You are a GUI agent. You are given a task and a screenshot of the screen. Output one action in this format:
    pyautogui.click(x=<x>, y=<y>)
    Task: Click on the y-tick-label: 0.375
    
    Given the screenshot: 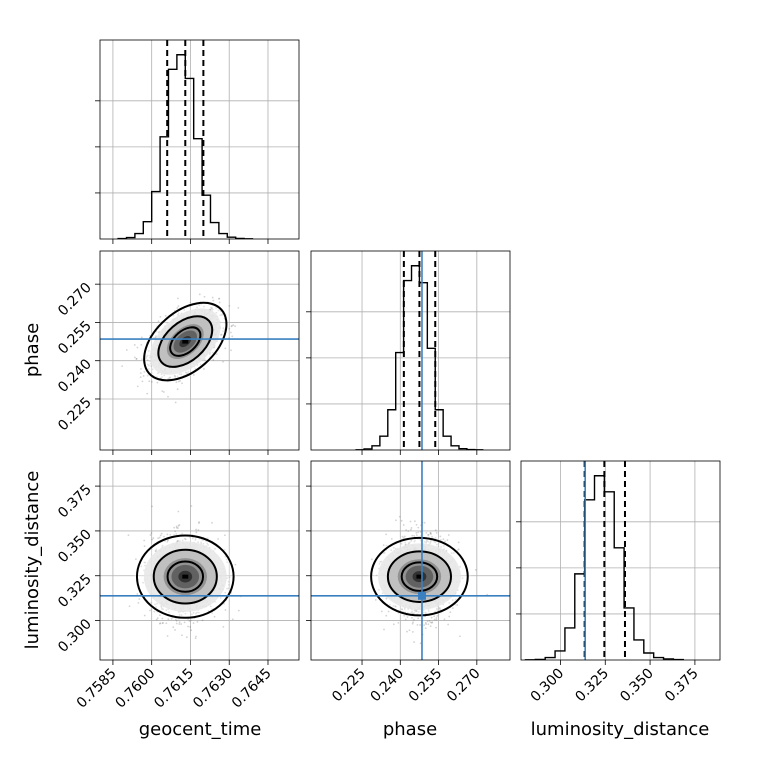 What is the action you would take?
    pyautogui.click(x=75, y=502)
    